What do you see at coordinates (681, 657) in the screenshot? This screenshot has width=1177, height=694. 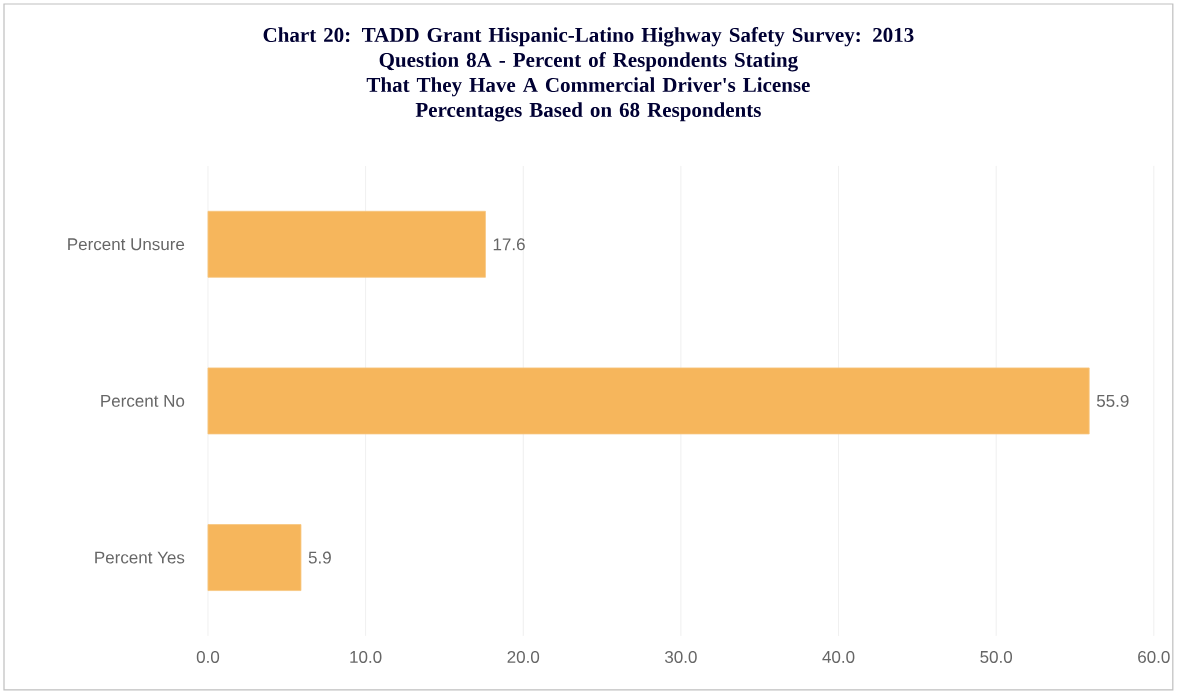 I see `x-tick-label: 30.0` at bounding box center [681, 657].